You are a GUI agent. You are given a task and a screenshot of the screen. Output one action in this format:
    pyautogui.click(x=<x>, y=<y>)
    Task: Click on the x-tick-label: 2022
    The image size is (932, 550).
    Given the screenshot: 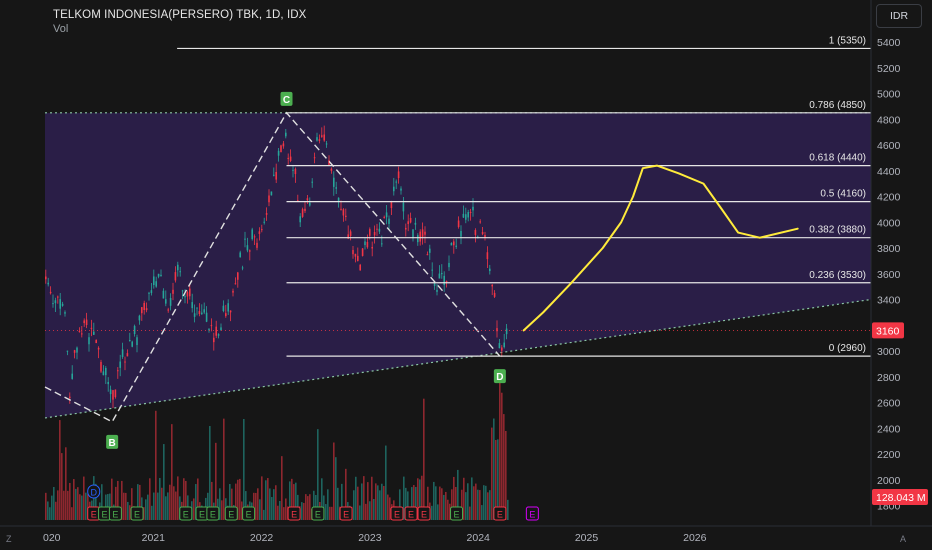 What is the action you would take?
    pyautogui.click(x=262, y=538)
    